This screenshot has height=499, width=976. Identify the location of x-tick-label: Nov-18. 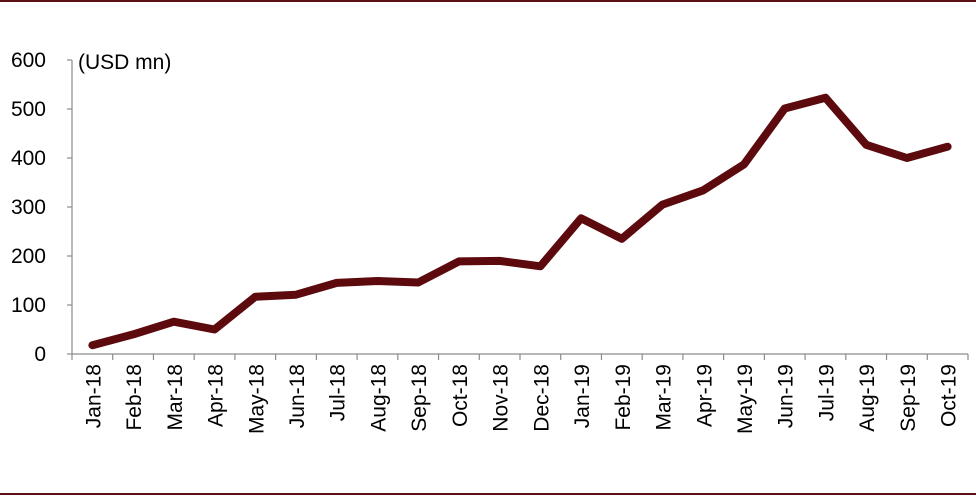
(501, 398).